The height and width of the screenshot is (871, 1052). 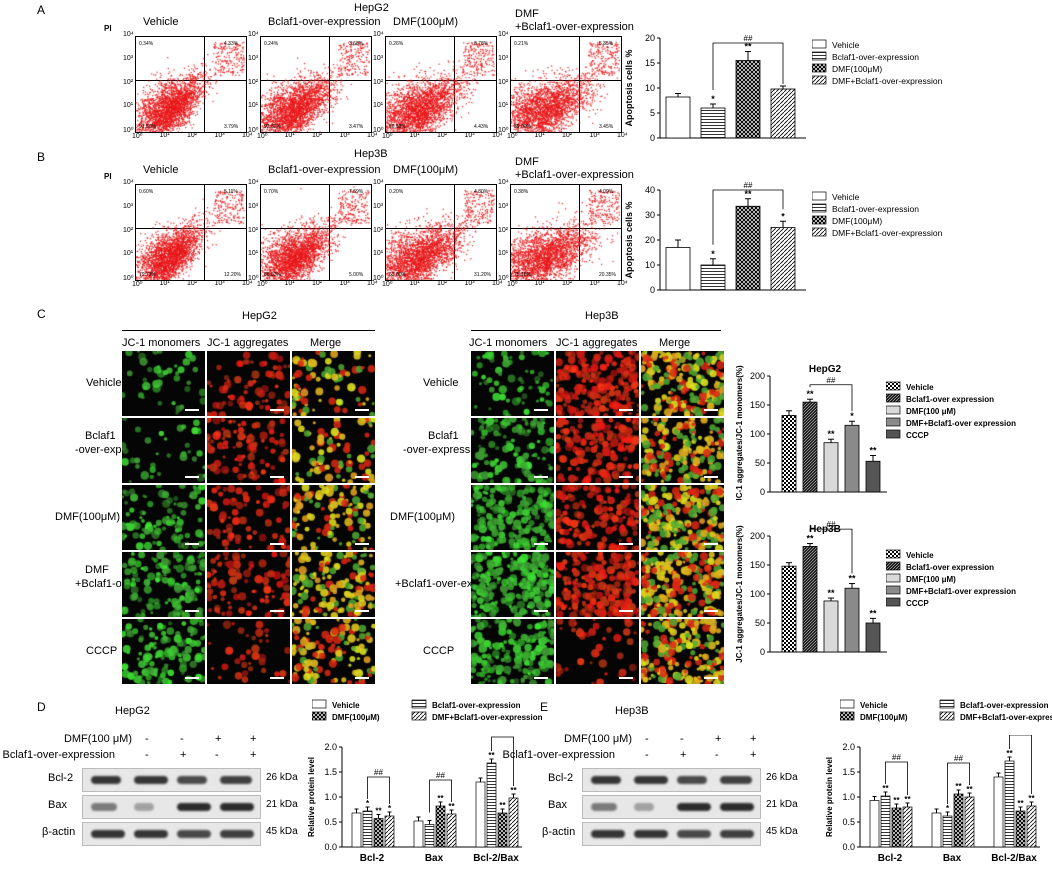 What do you see at coordinates (326, 343) in the screenshot?
I see `column-header: Merge` at bounding box center [326, 343].